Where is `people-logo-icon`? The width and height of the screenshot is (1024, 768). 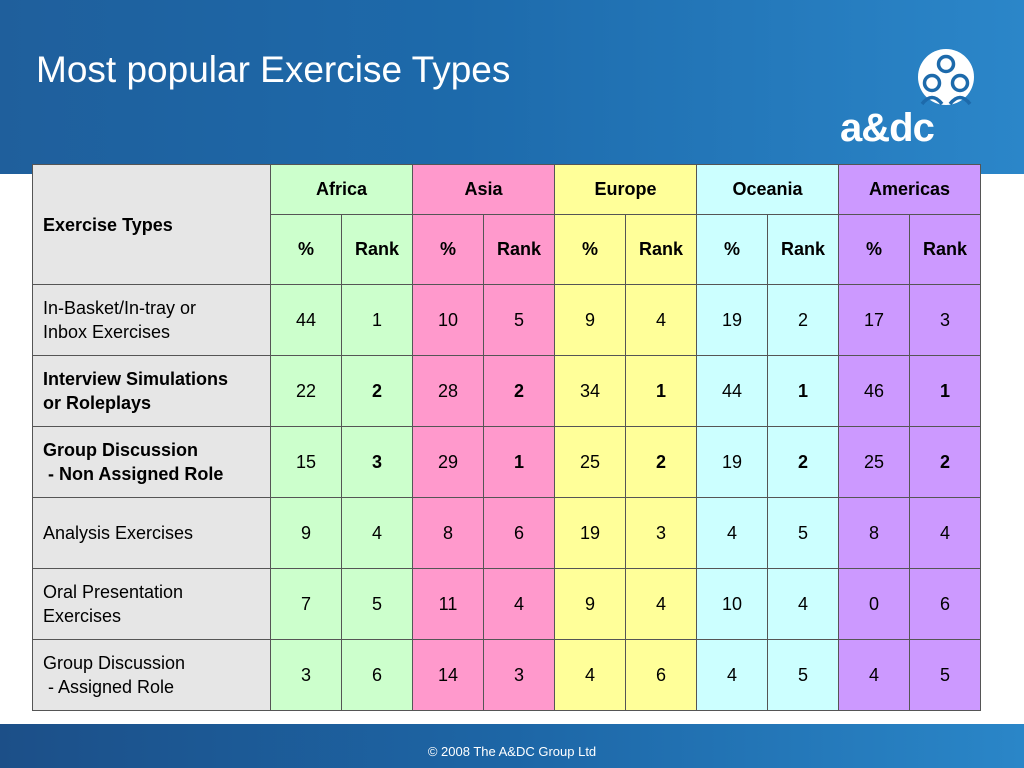 people-logo-icon is located at coordinates (946, 77).